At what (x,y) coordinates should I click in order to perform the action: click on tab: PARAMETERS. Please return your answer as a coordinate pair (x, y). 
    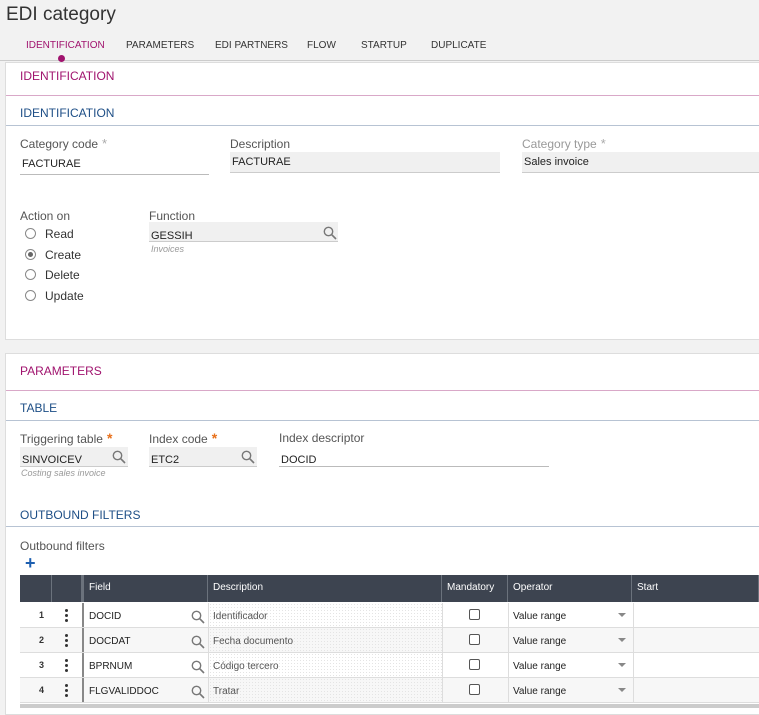
    Looking at the image, I should click on (160, 45).